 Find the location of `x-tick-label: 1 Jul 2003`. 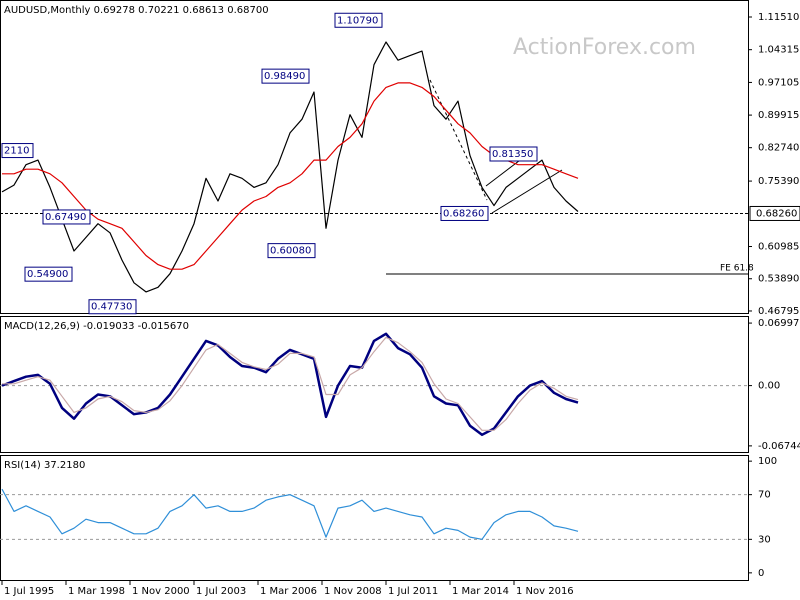

x-tick-label: 1 Jul 2003 is located at coordinates (221, 591).